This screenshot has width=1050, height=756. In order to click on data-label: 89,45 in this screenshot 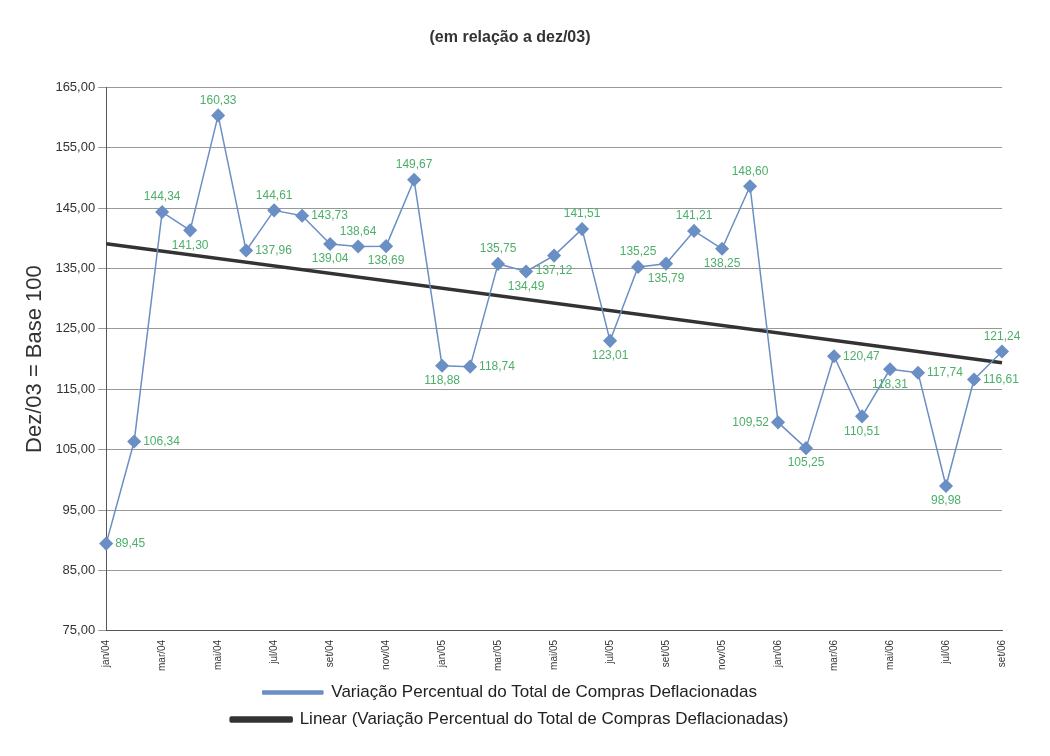, I will do `click(130, 542)`.